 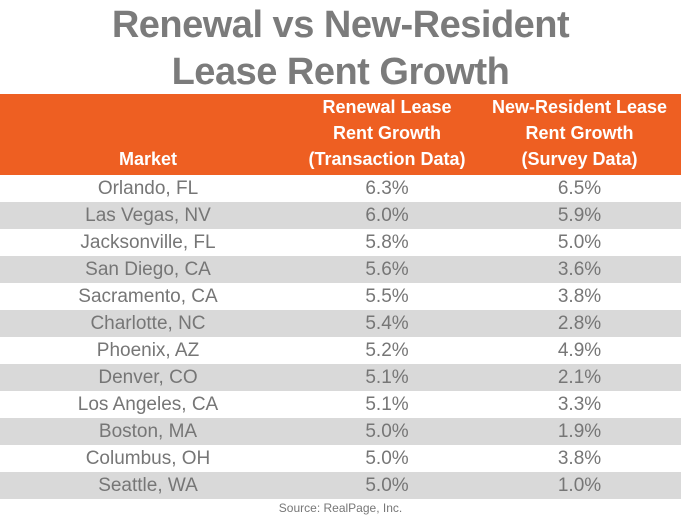 What do you see at coordinates (148, 485) in the screenshot?
I see `market-cell: Seattle, WA` at bounding box center [148, 485].